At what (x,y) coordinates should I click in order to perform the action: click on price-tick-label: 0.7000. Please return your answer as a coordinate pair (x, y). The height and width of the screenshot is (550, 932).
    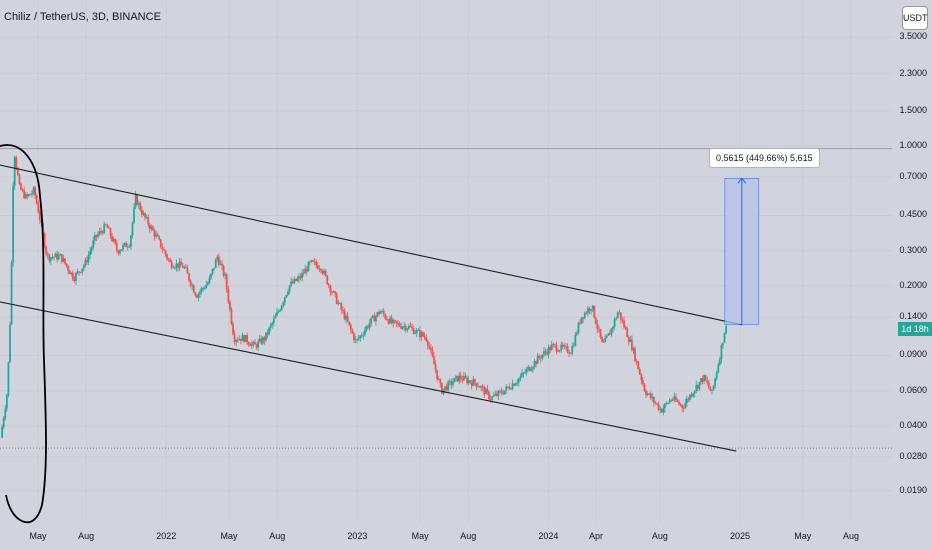
    Looking at the image, I should click on (913, 176).